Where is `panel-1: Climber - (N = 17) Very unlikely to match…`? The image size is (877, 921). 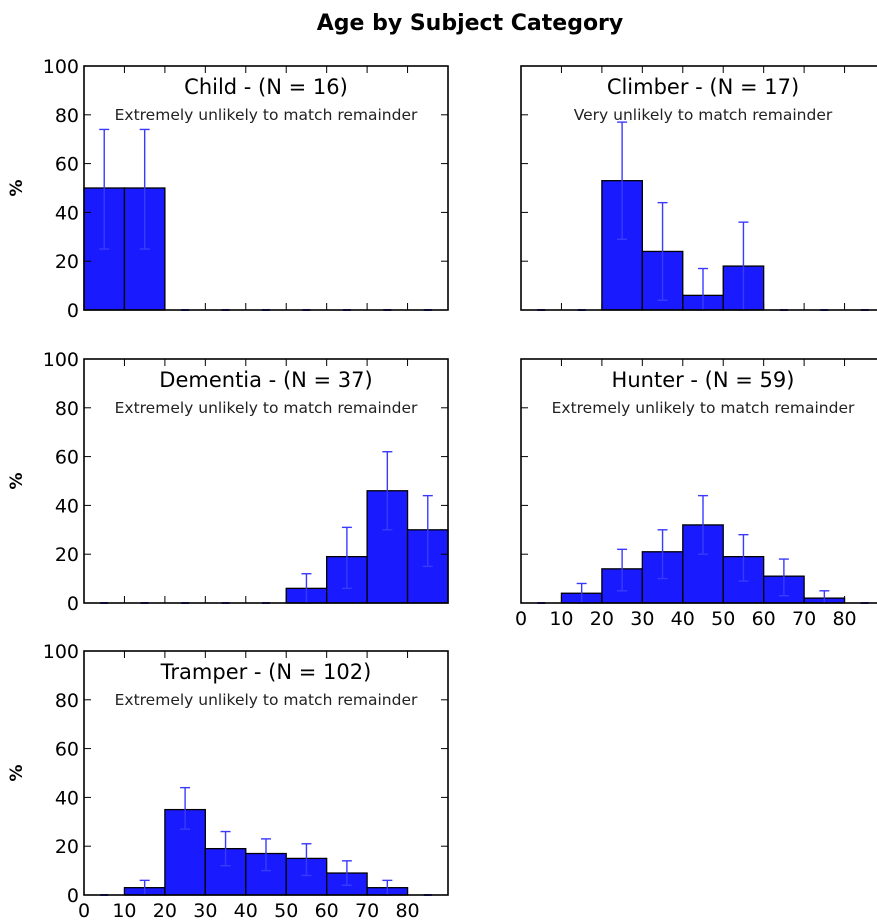 panel-1: Climber - (N = 17) Very unlikely to match… is located at coordinates (698, 188).